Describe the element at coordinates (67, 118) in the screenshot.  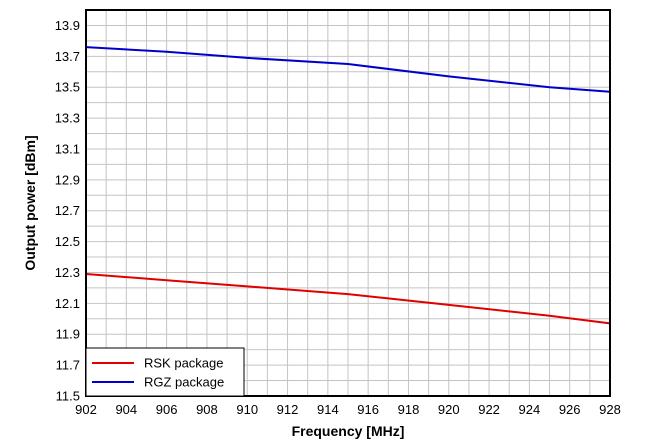
I see `y-tick-label: 13.3` at that location.